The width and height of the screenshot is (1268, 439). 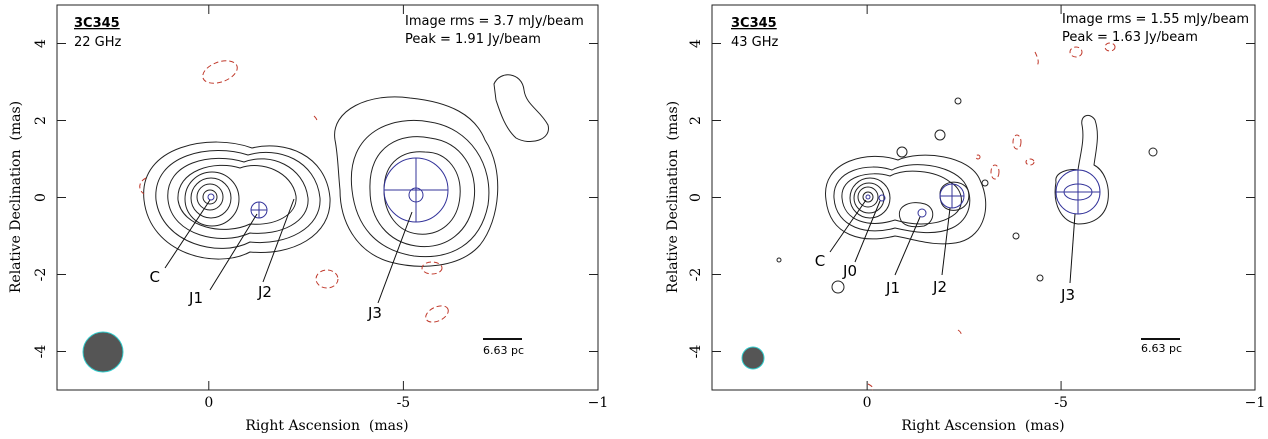 What do you see at coordinates (755, 42) in the screenshot?
I see `frequency: 43 GHz` at bounding box center [755, 42].